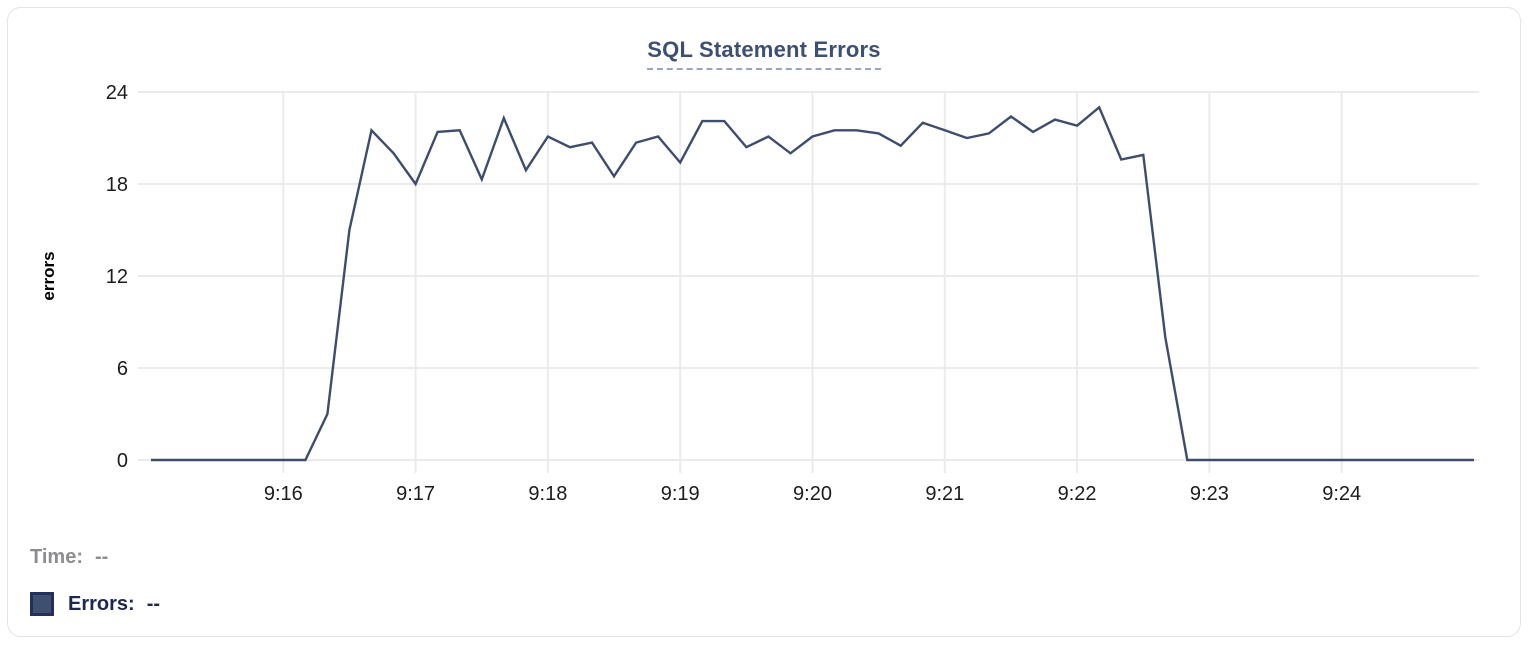  What do you see at coordinates (122, 461) in the screenshot?
I see `y-tick-label: 0` at bounding box center [122, 461].